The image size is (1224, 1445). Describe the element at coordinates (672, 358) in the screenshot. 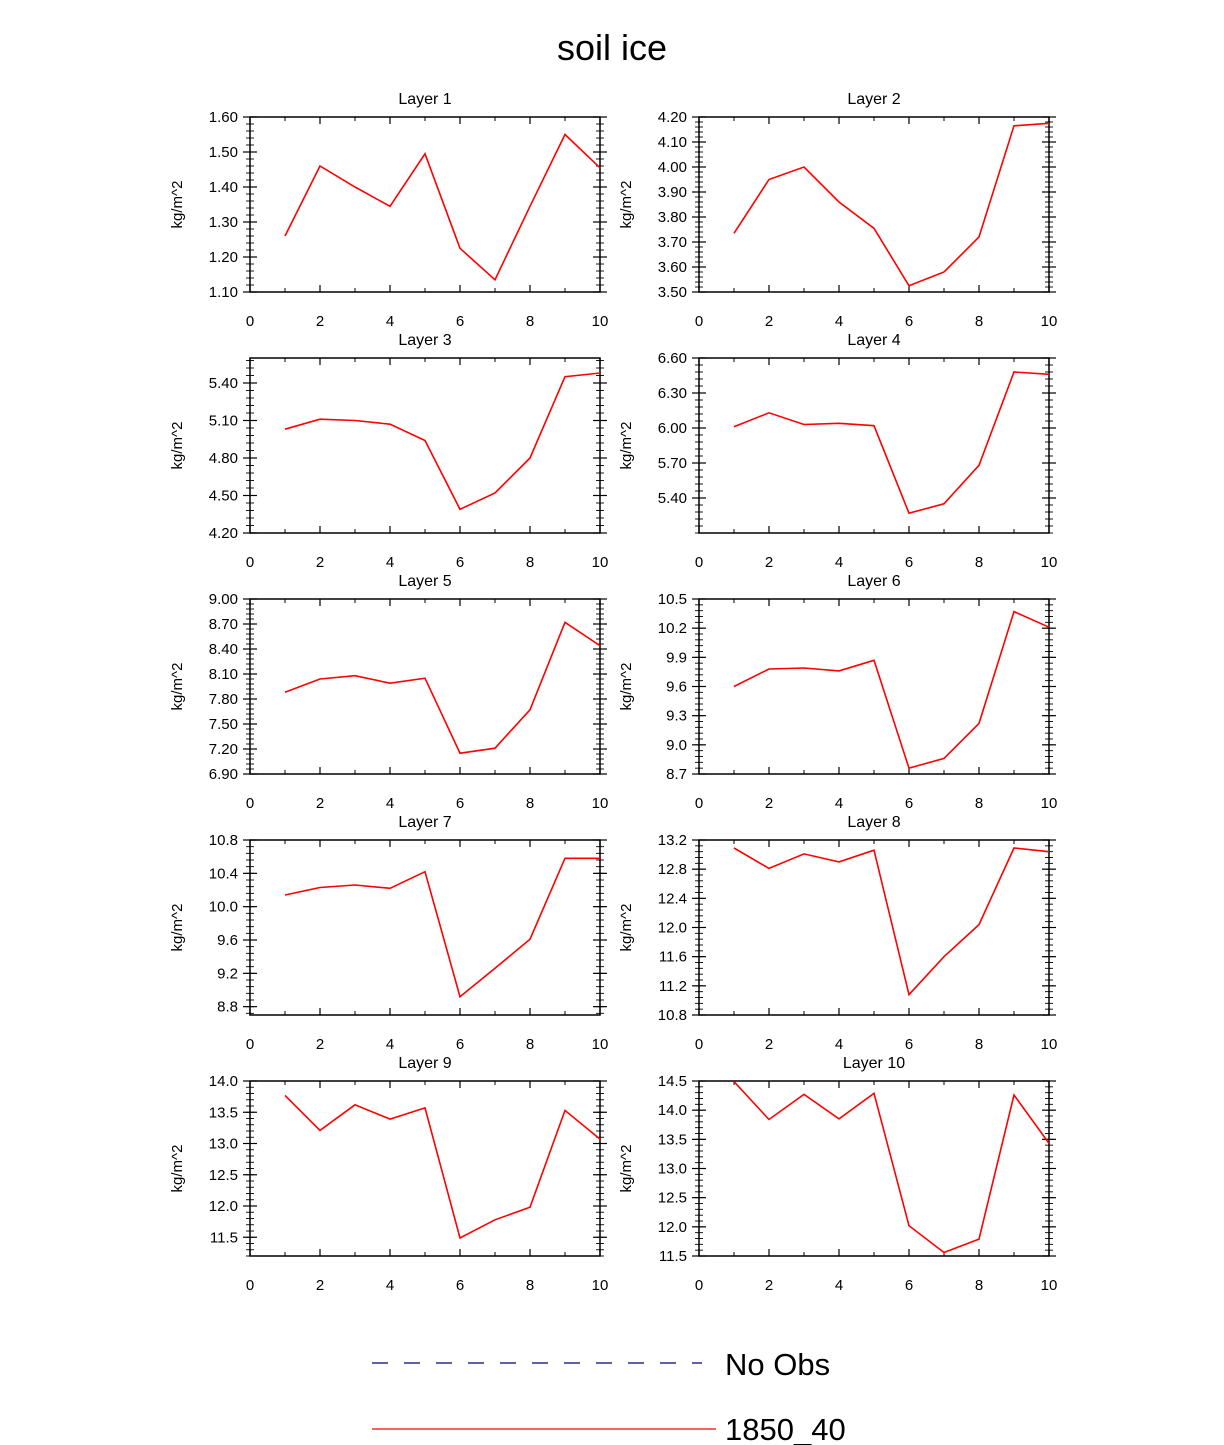

I see `y-tick-label: 6.60` at that location.